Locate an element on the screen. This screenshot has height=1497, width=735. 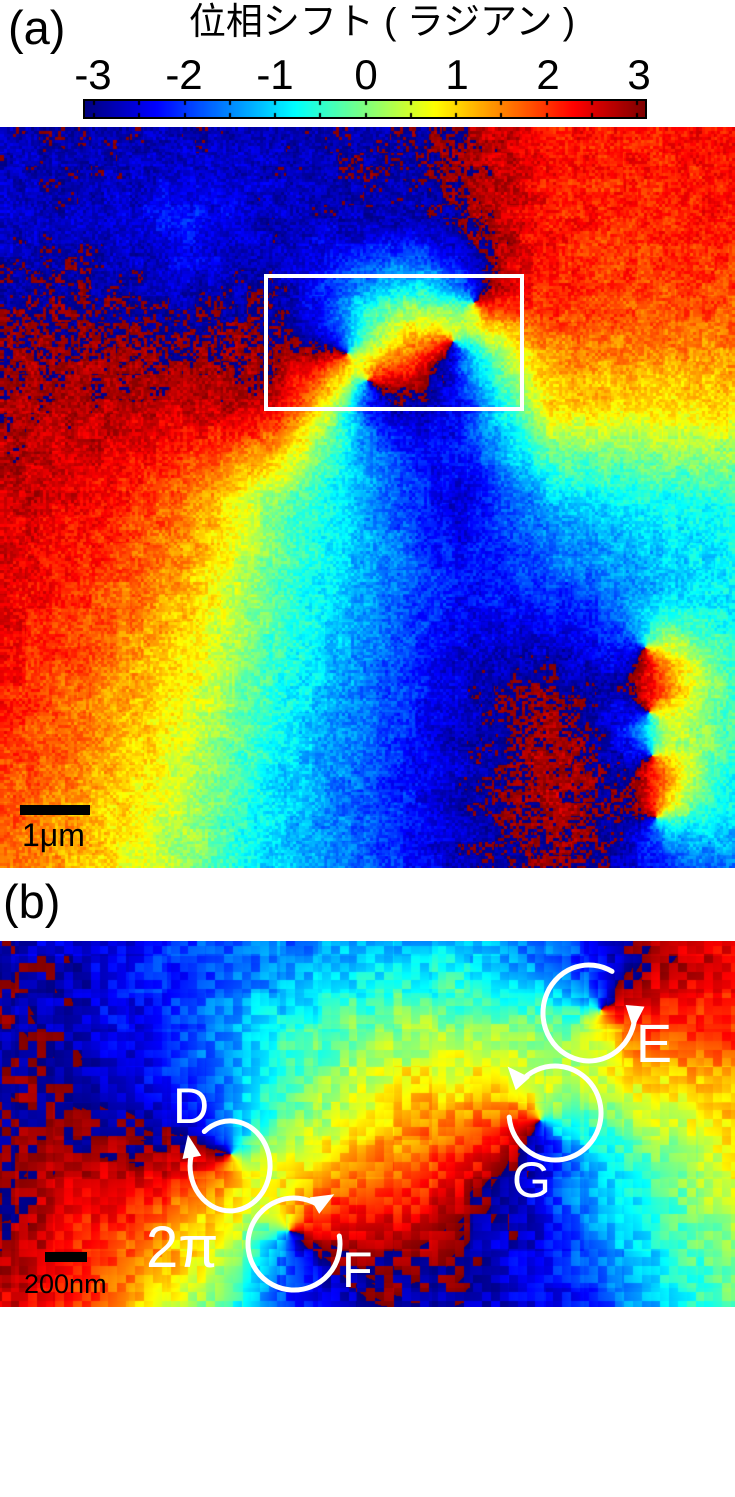
colorbar-tick-label: 1 is located at coordinates (457, 74).